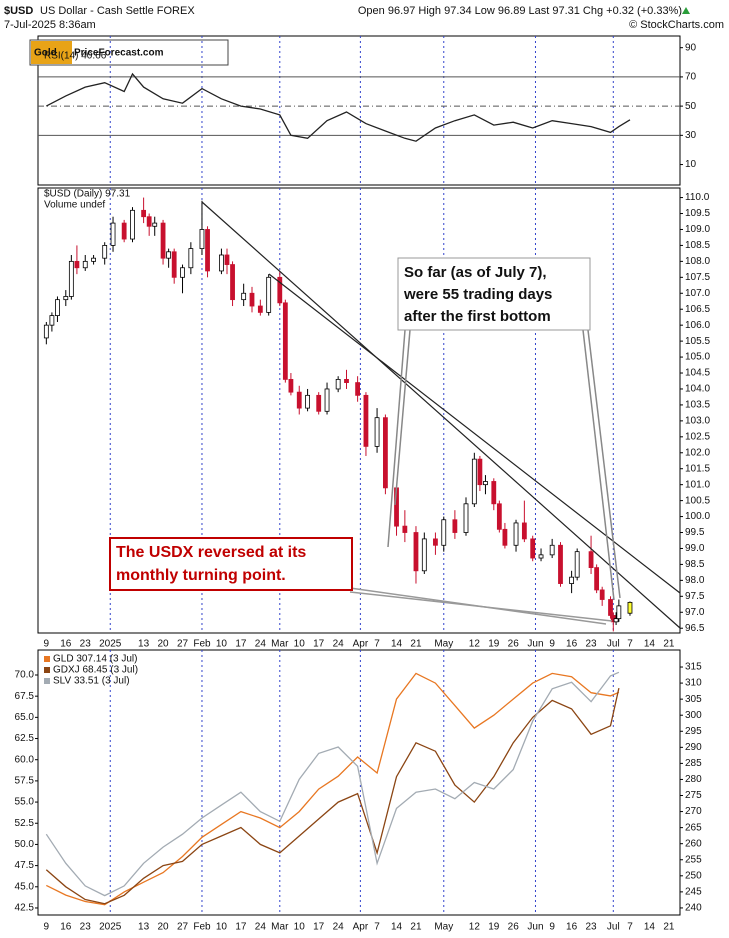 The image size is (729, 938). What do you see at coordinates (693, 715) in the screenshot?
I see `y-tick-label: 300` at bounding box center [693, 715].